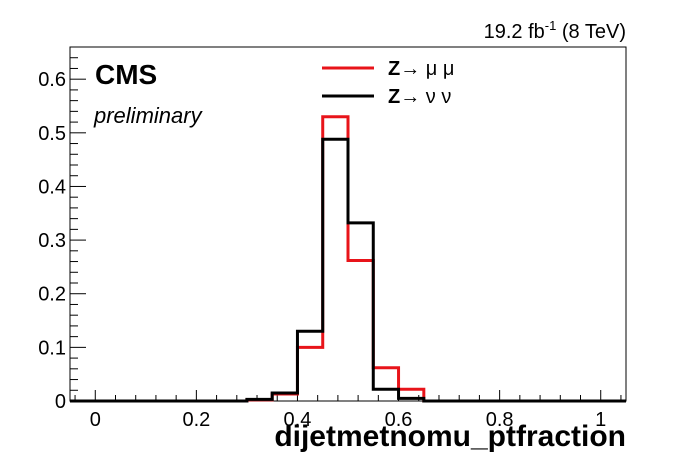 Image resolution: width=696 pixels, height=472 pixels. What do you see at coordinates (450, 436) in the screenshot?
I see `x-axis-title: dijetmetnomu_ptfraction` at bounding box center [450, 436].